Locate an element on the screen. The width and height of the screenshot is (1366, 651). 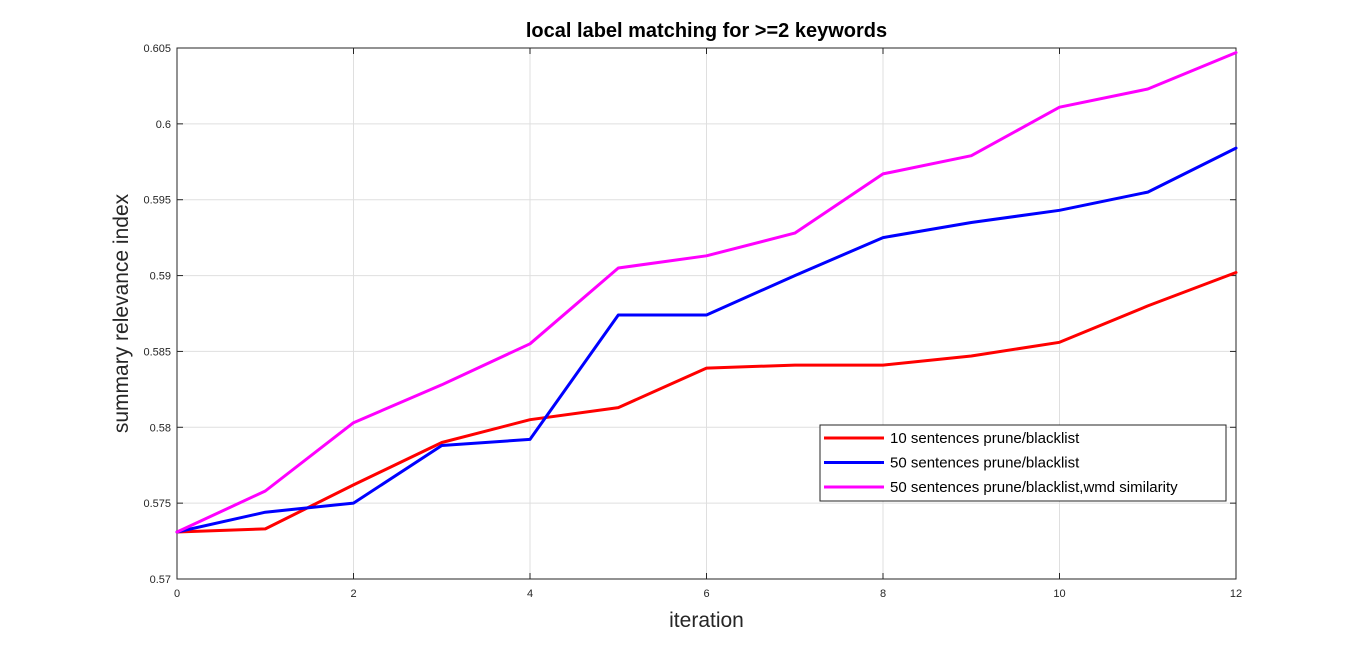
x-tick-label: 8 is located at coordinates (883, 594).